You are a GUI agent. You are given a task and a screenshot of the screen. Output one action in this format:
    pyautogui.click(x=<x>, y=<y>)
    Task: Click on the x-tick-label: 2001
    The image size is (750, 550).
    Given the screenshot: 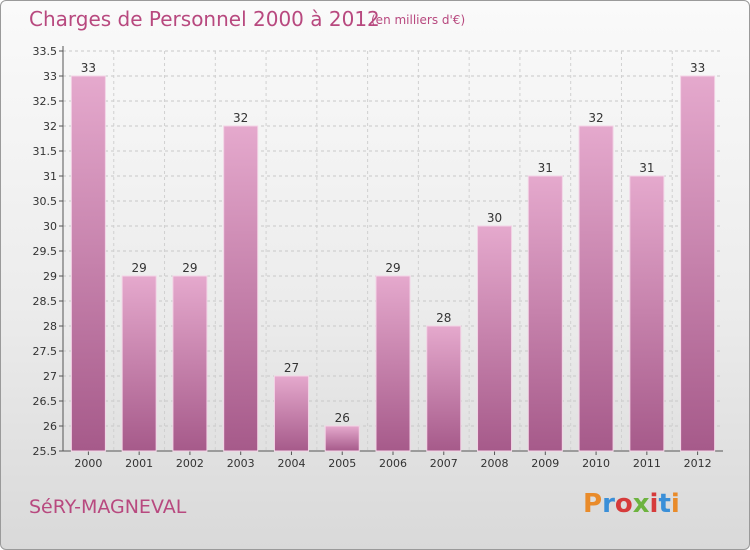 What is the action you would take?
    pyautogui.click(x=139, y=463)
    